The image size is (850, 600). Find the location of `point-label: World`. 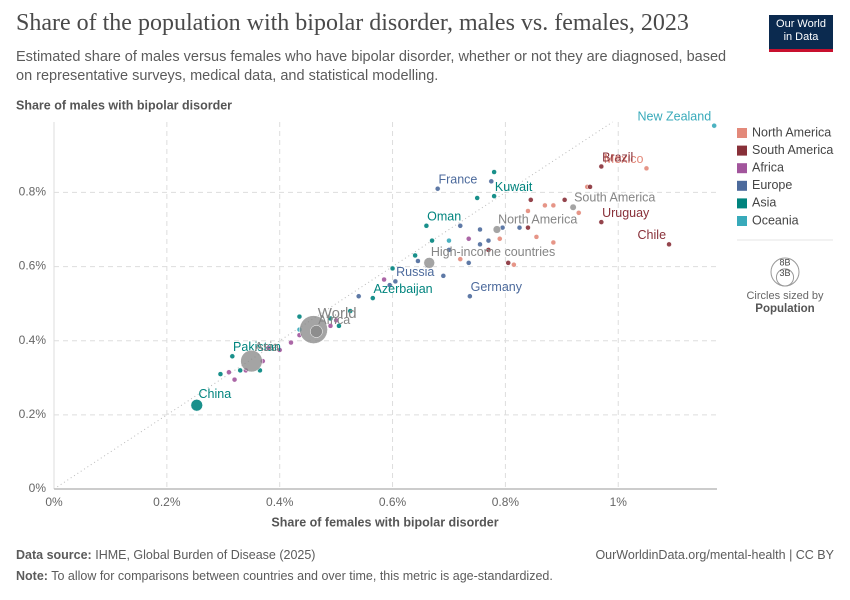

point-label: World is located at coordinates (337, 313).